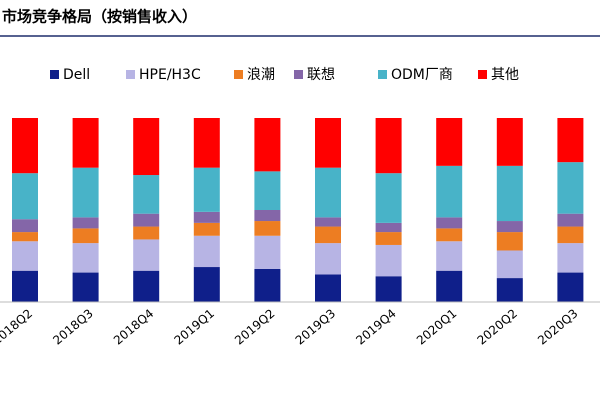 The width and height of the screenshot is (600, 400). I want to click on legend-label: 浪潮, so click(261, 75).